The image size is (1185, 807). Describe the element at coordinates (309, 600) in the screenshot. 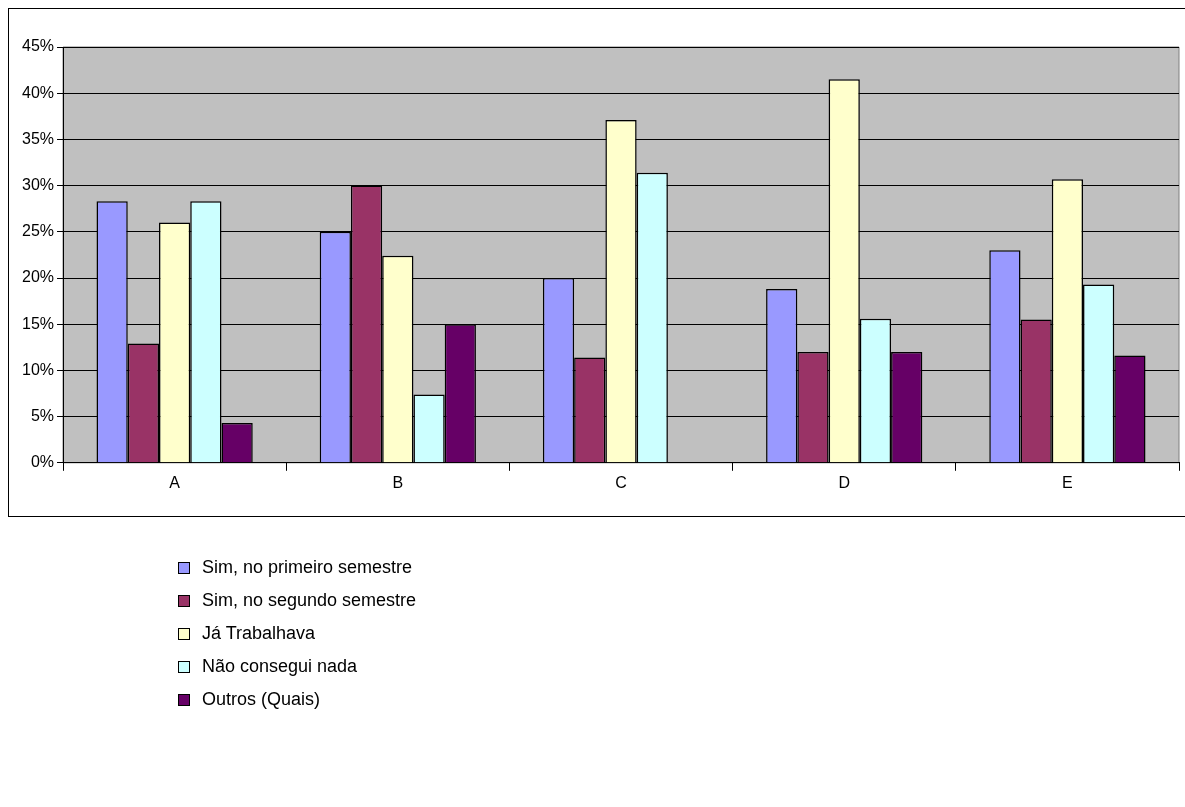

I see `legend-label: Sim, no segundo semestre` at that location.